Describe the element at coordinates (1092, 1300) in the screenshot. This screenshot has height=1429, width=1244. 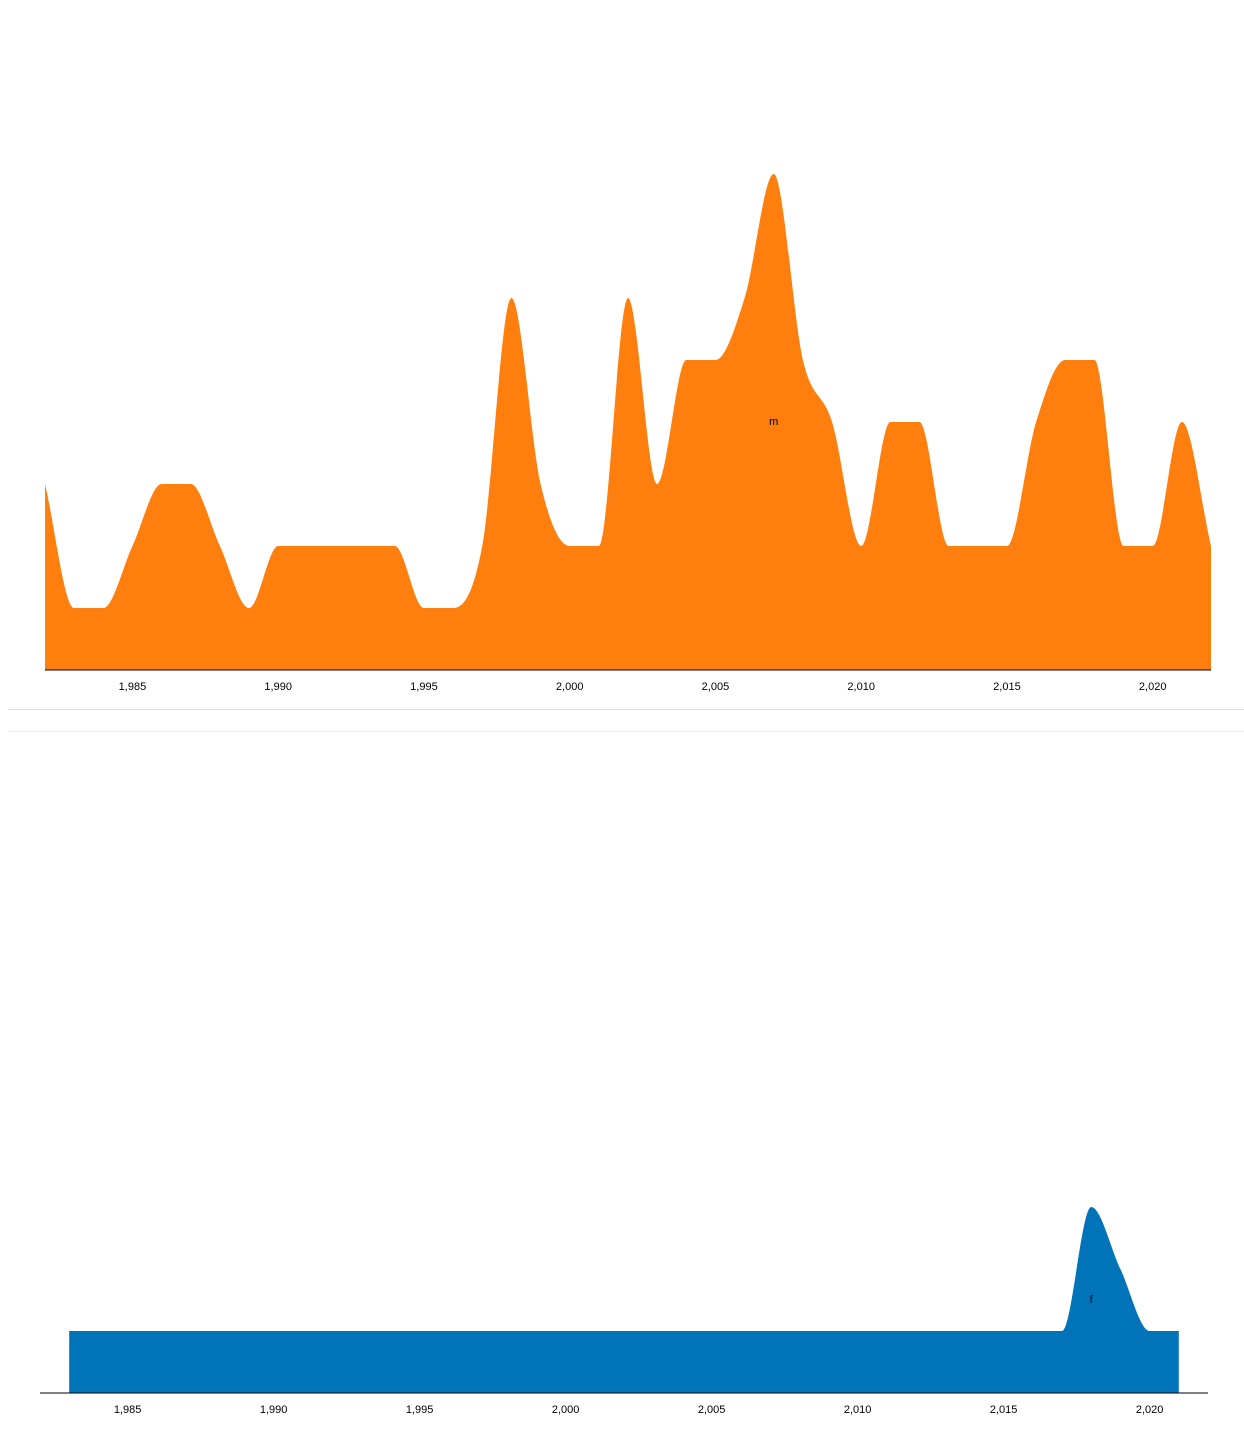
I see `series-label: f` at that location.